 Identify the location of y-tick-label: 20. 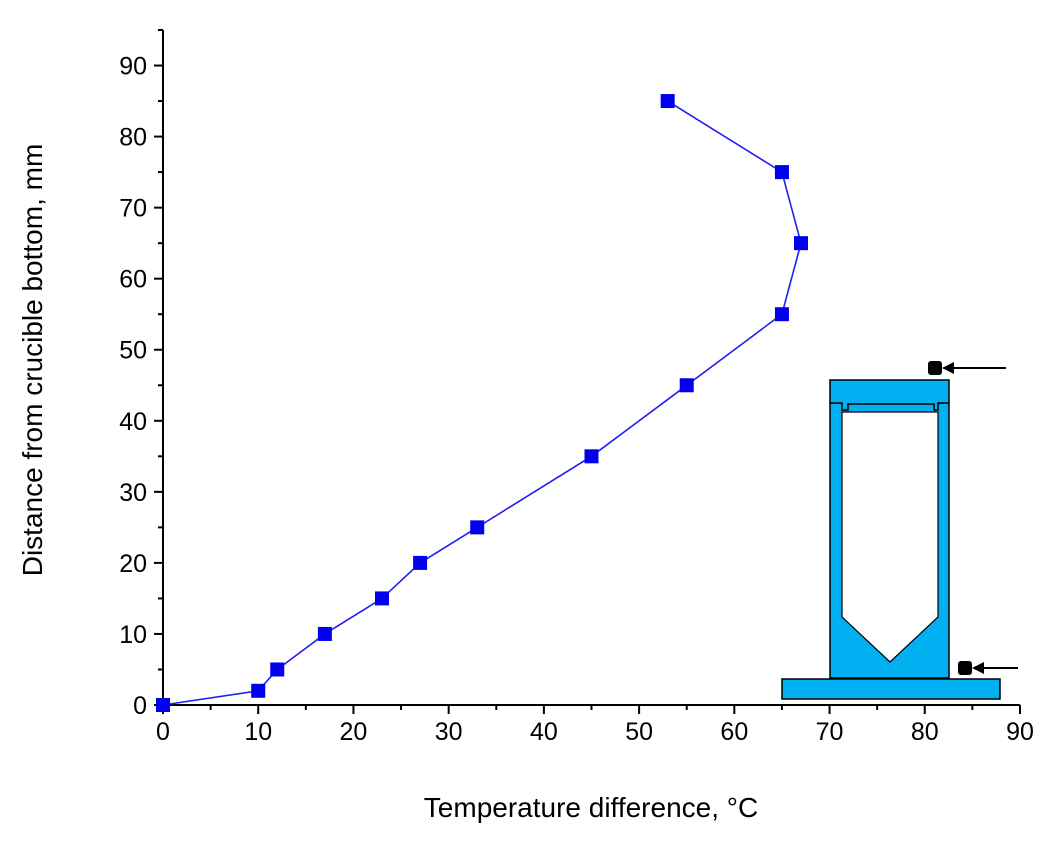
(133, 564).